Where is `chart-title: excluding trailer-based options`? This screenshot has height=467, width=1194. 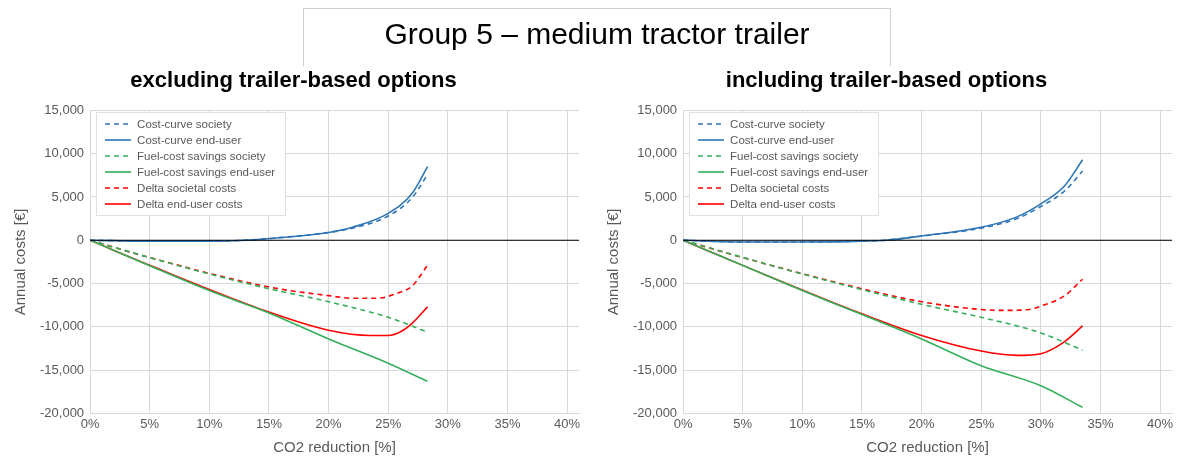 chart-title: excluding trailer-based options is located at coordinates (293, 80).